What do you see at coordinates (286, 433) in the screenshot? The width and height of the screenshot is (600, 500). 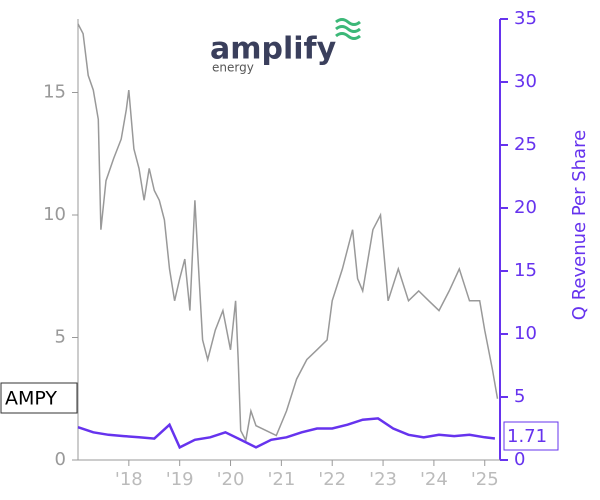 I see `series-line` at bounding box center [286, 433].